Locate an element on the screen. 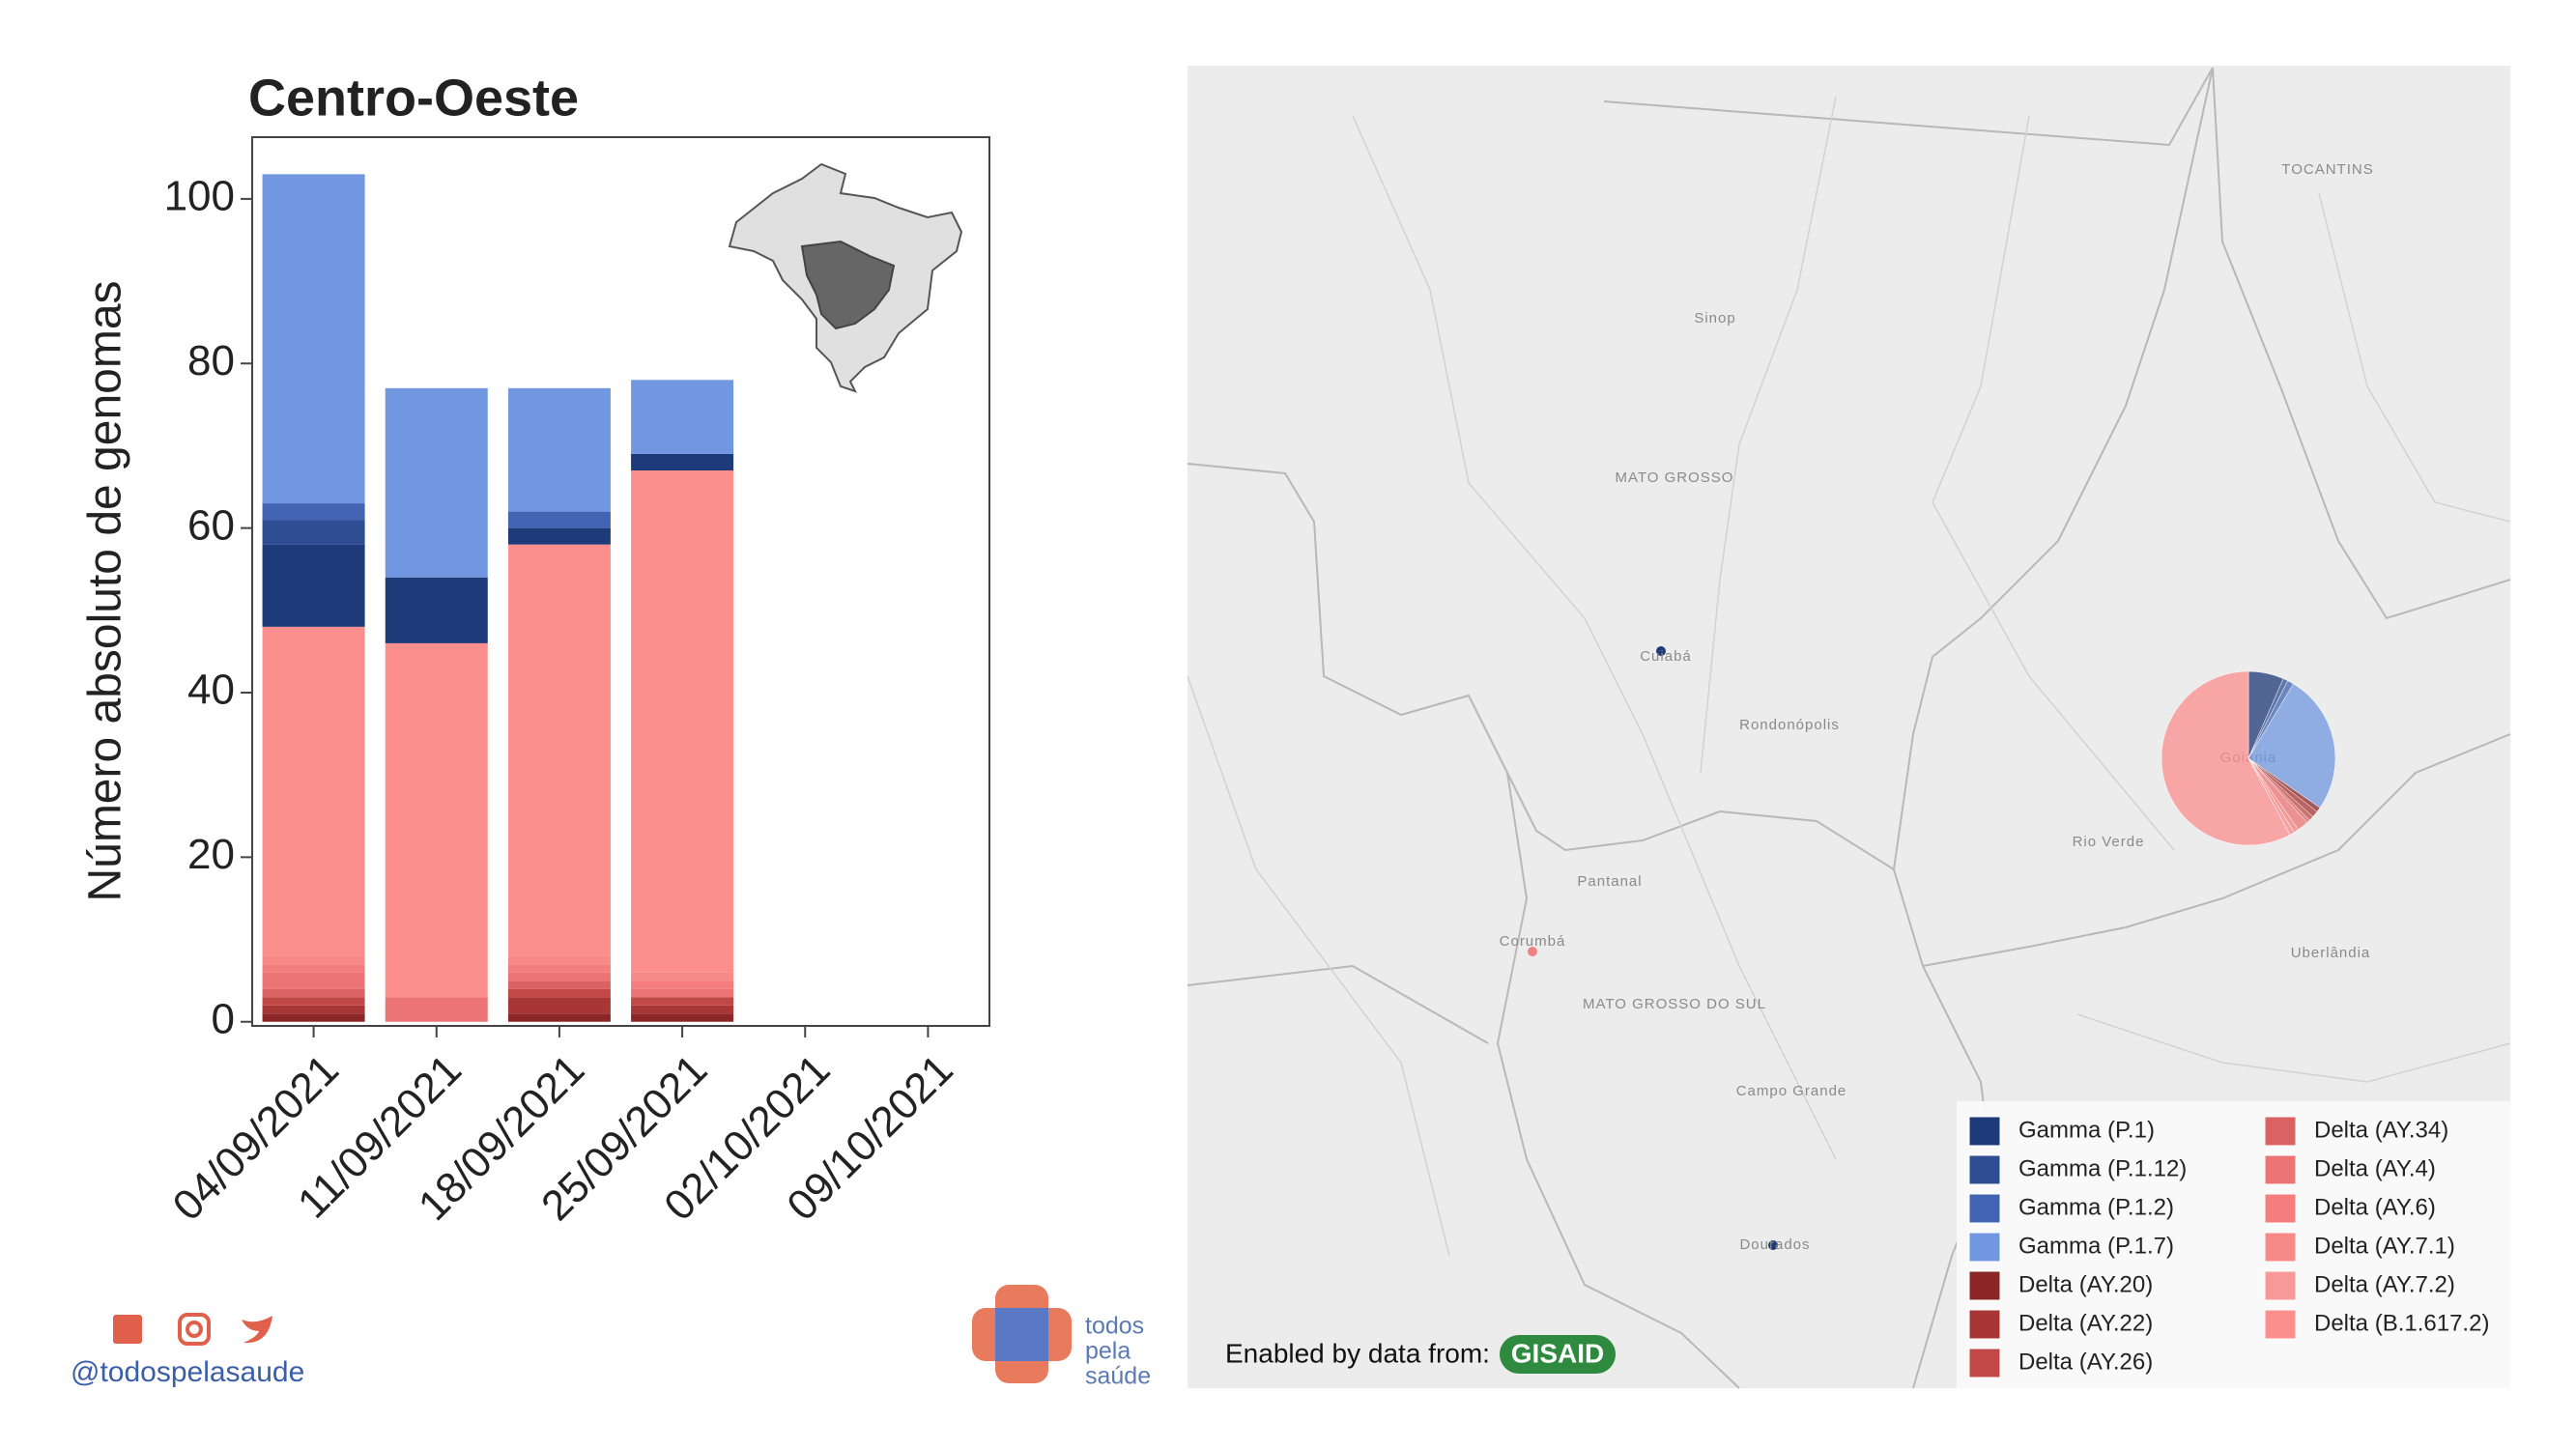 This screenshot has height=1449, width=2576. y-tick-label: 60 is located at coordinates (211, 525).